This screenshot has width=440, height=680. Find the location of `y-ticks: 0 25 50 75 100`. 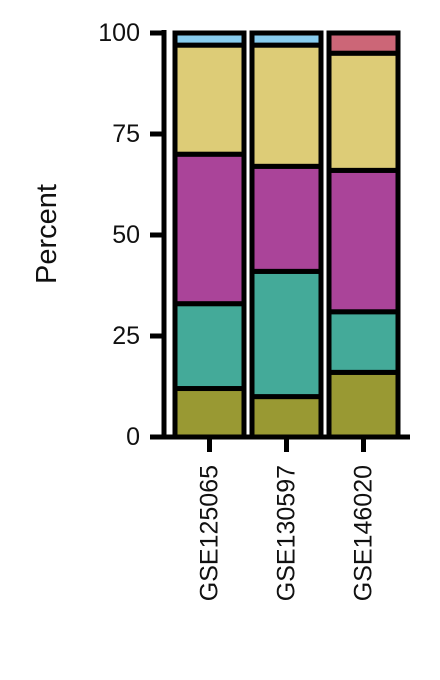

y-ticks: 0 25 50 75 100 is located at coordinates (131, 235).